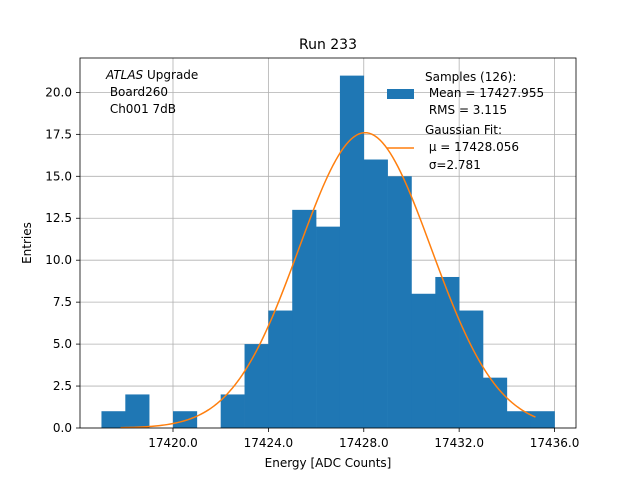 This screenshot has width=640, height=480. What do you see at coordinates (27, 243) in the screenshot?
I see `y-axis-label: Entries` at bounding box center [27, 243].